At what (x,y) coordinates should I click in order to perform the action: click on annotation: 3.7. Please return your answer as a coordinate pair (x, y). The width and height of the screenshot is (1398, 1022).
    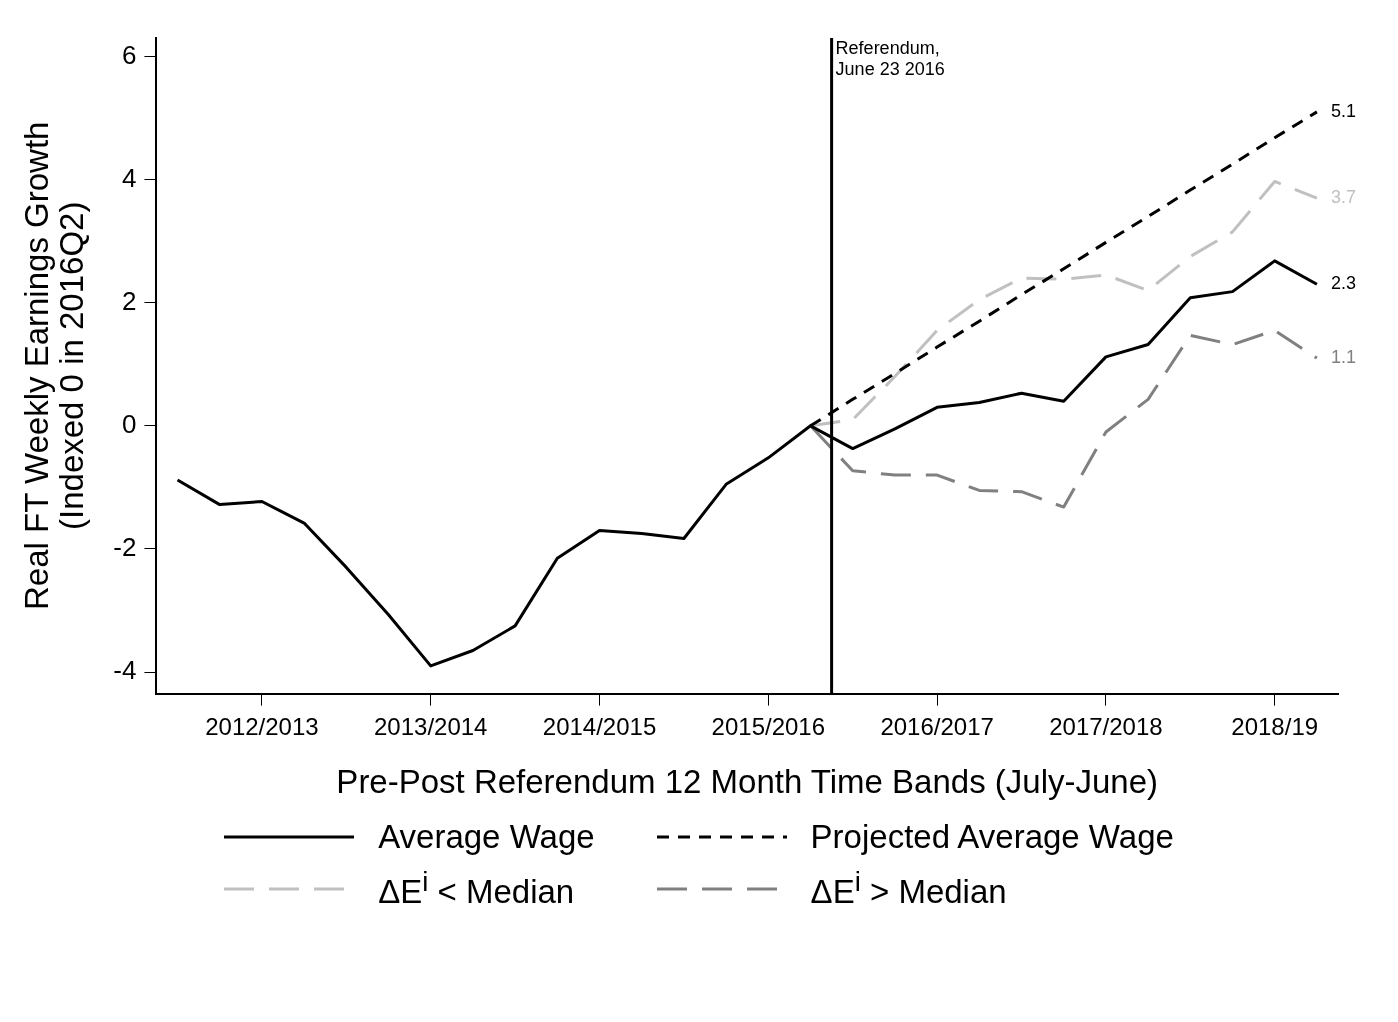
    Looking at the image, I should click on (1343, 197).